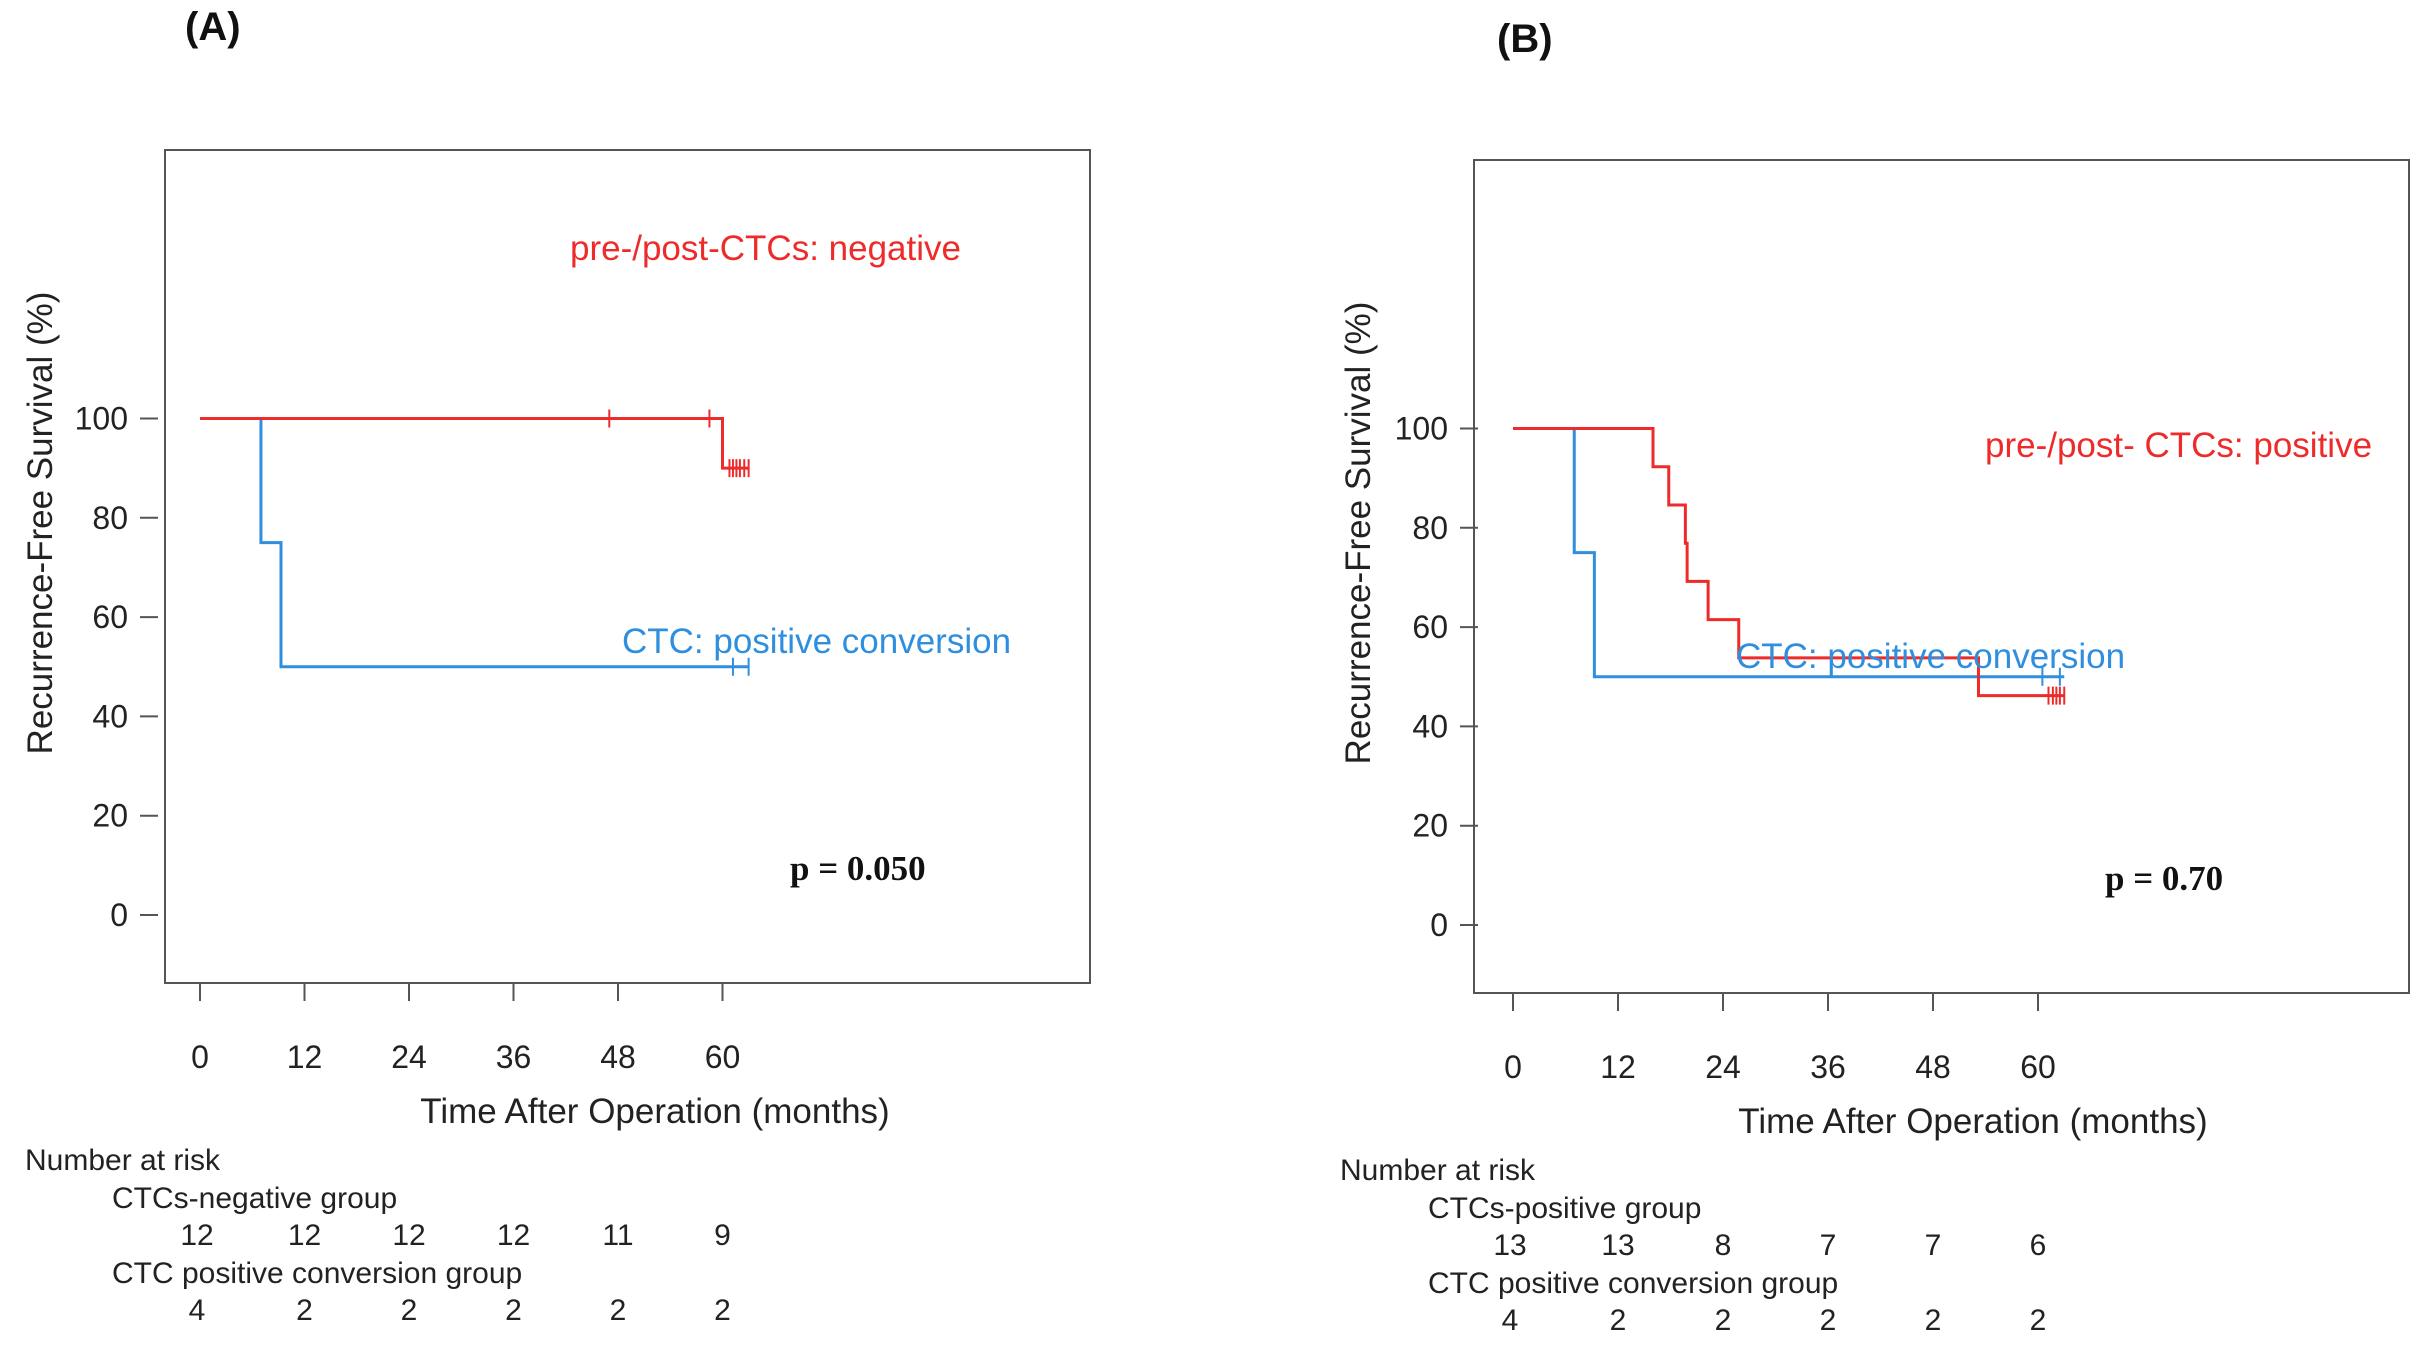 This screenshot has width=2431, height=1349. Describe the element at coordinates (722, 1235) in the screenshot. I see `risk-value: 9` at that location.